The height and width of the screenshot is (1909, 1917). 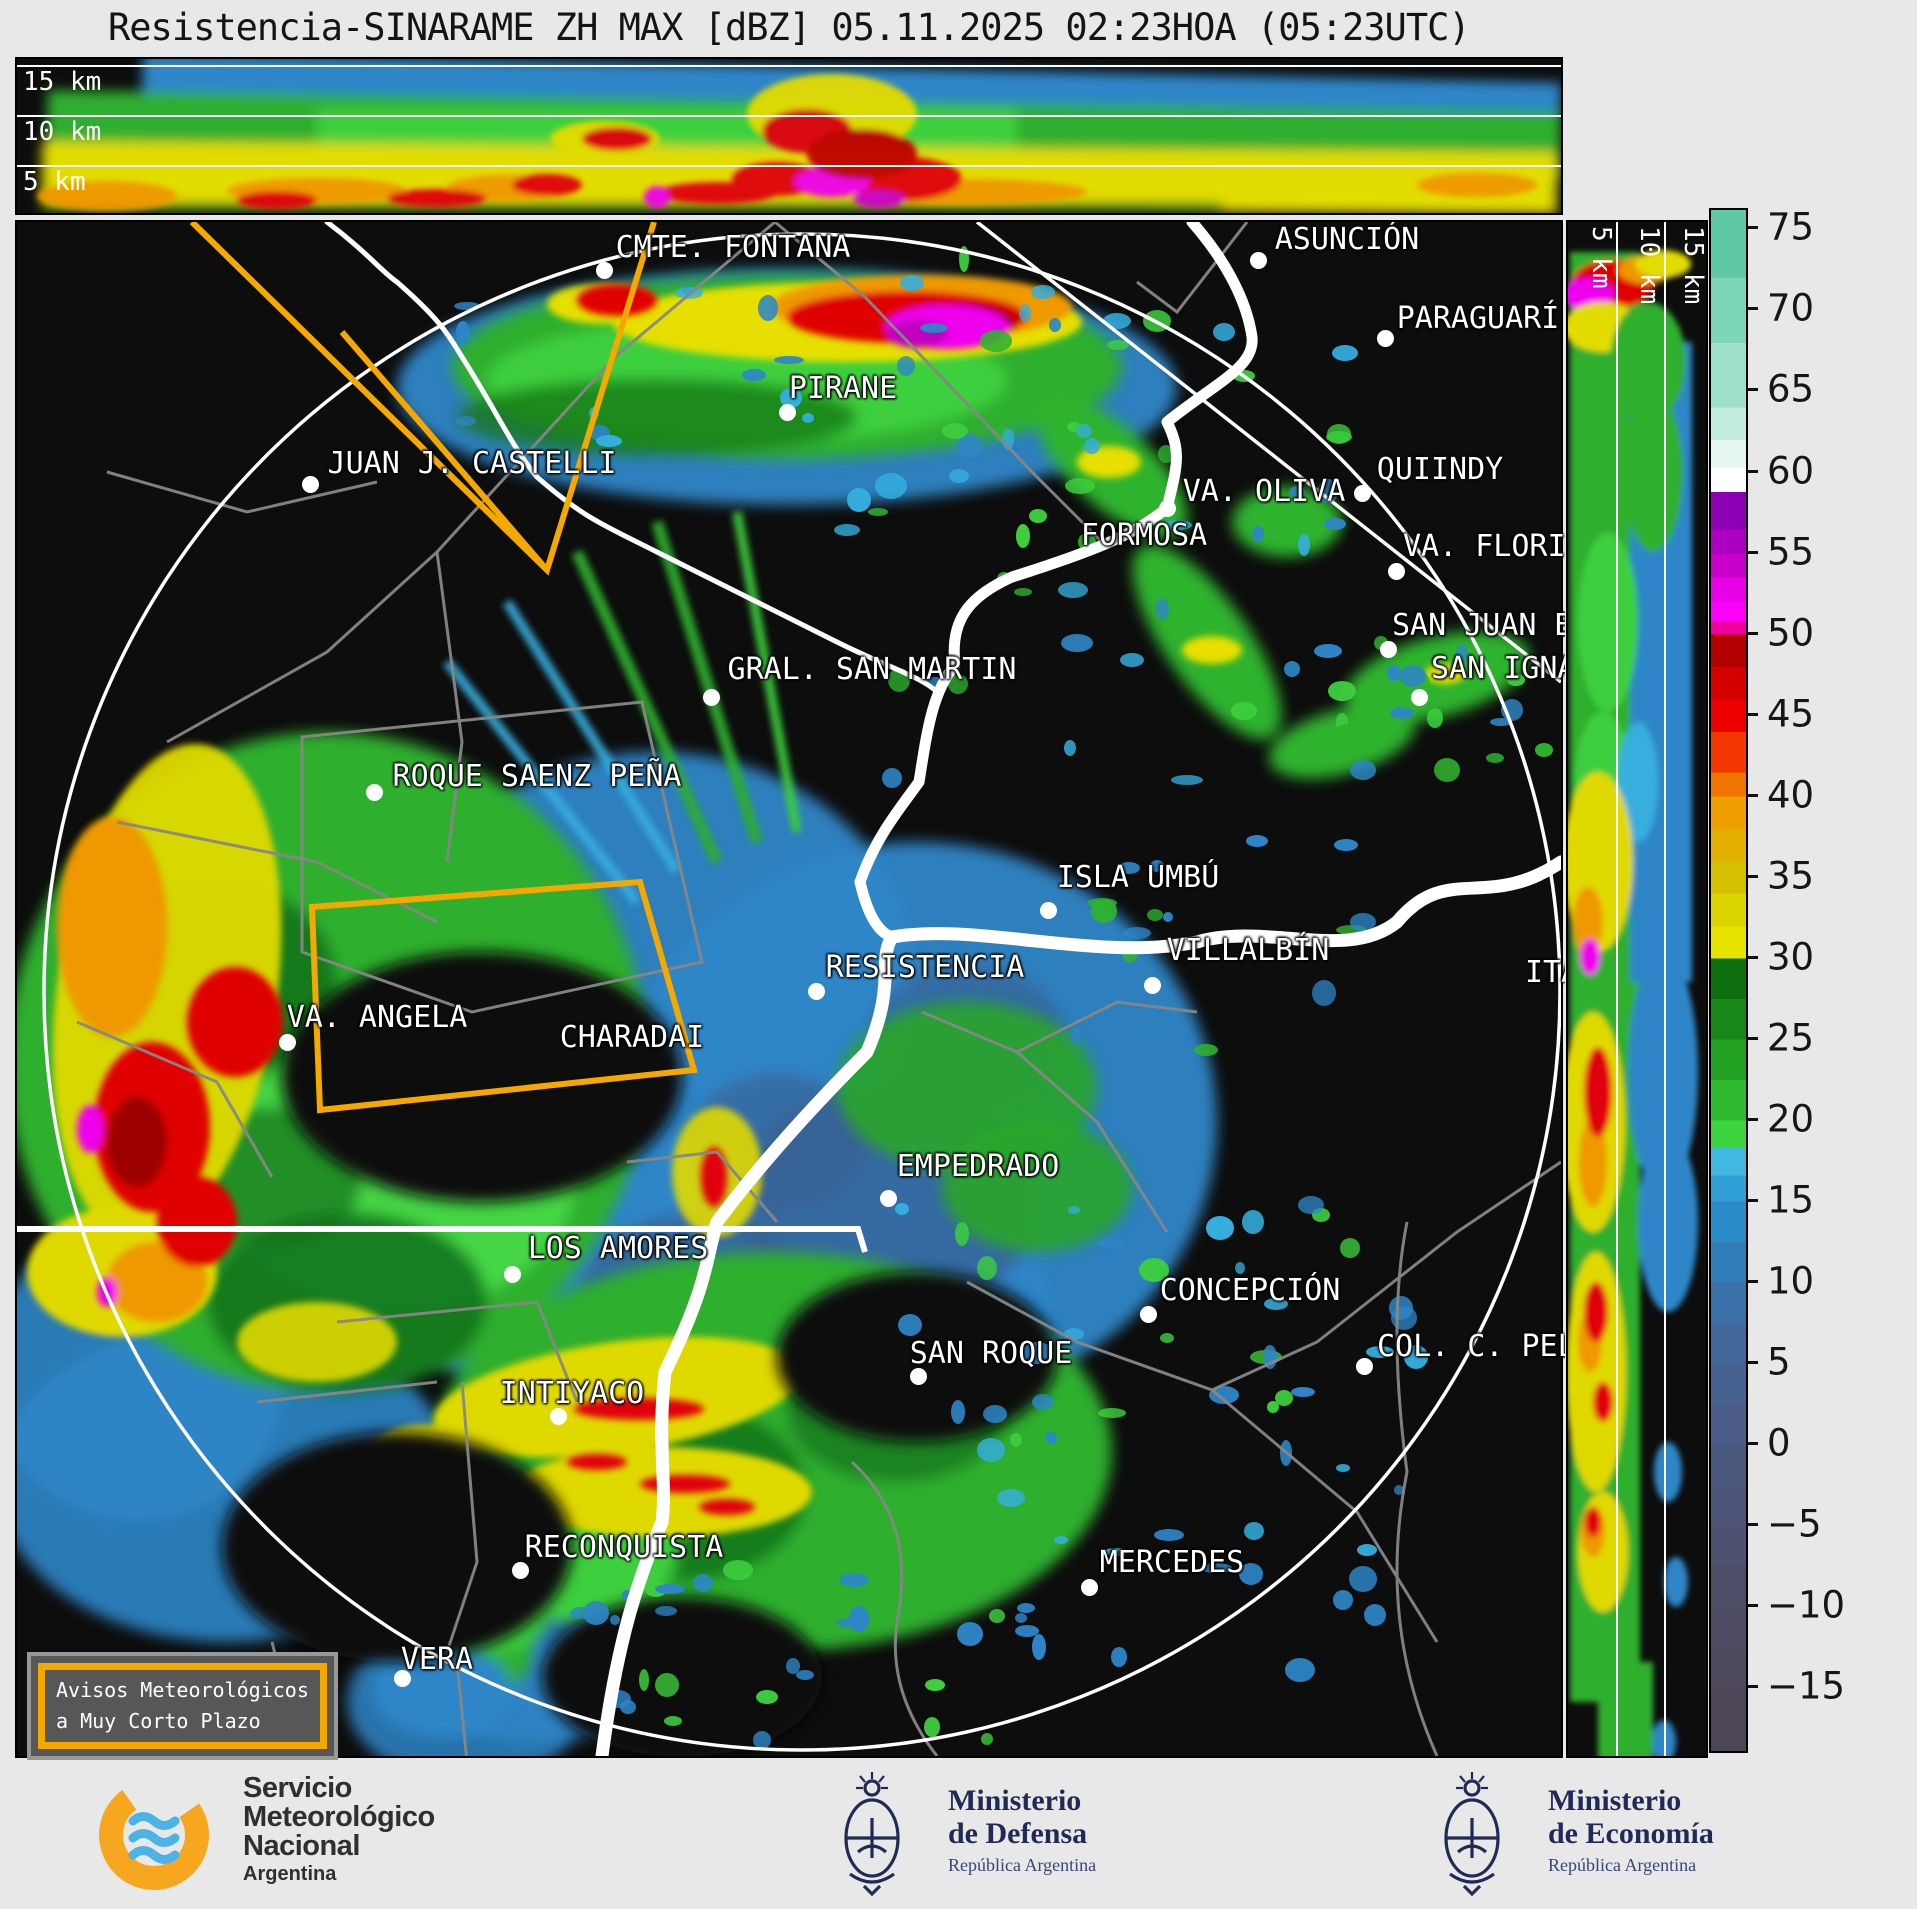 I want to click on dbz-colorbar, so click(x=1728, y=980).